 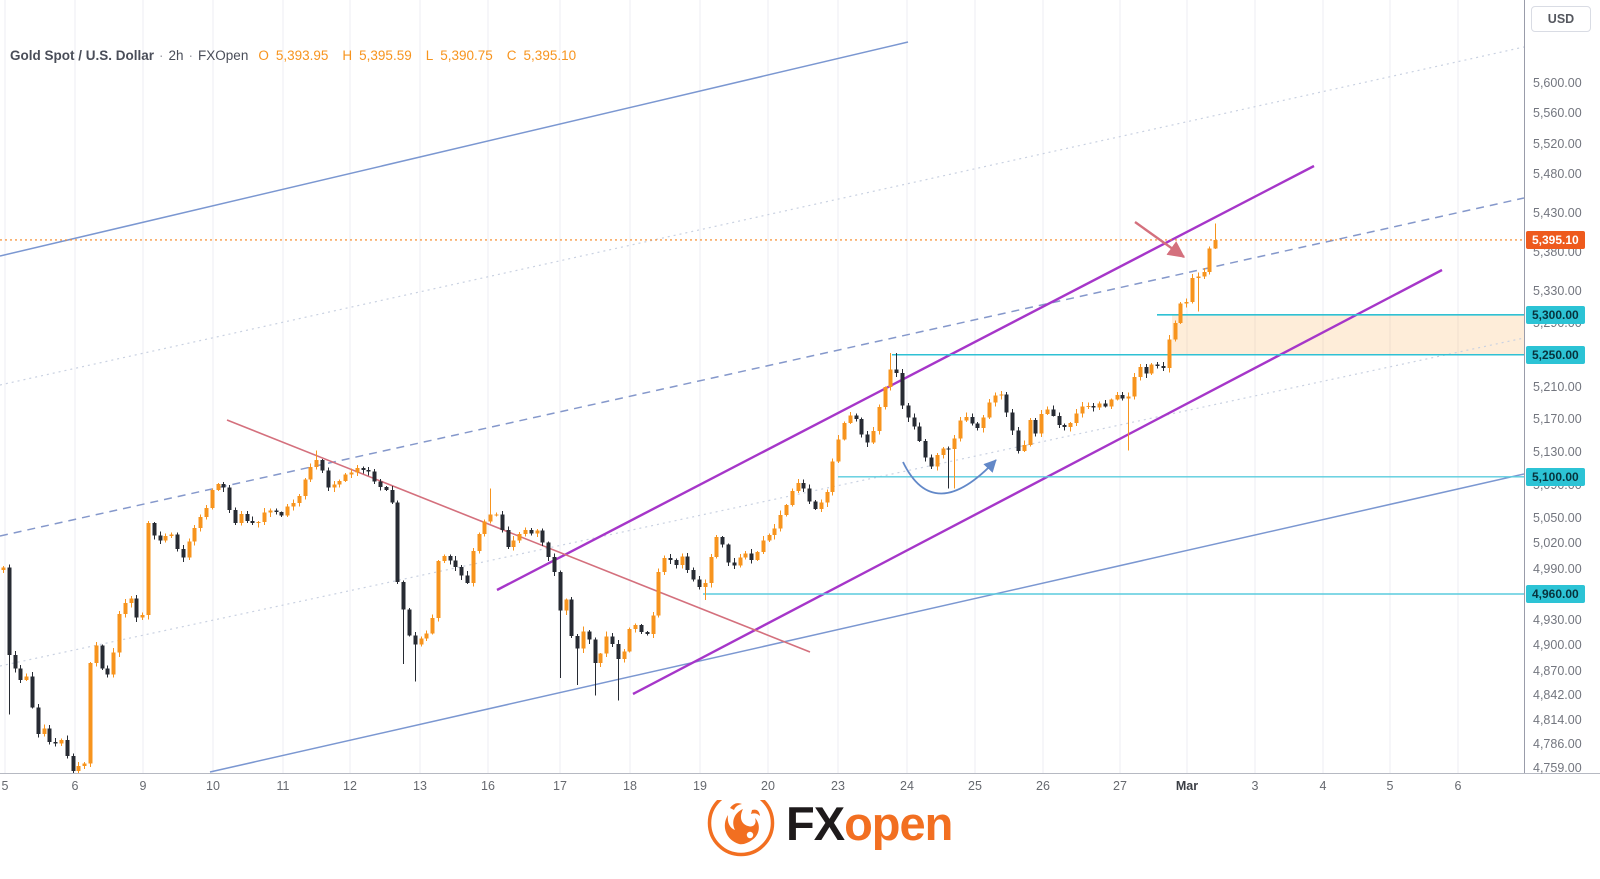 What do you see at coordinates (1557, 543) in the screenshot?
I see `price-axis-tick: 5,020.00` at bounding box center [1557, 543].